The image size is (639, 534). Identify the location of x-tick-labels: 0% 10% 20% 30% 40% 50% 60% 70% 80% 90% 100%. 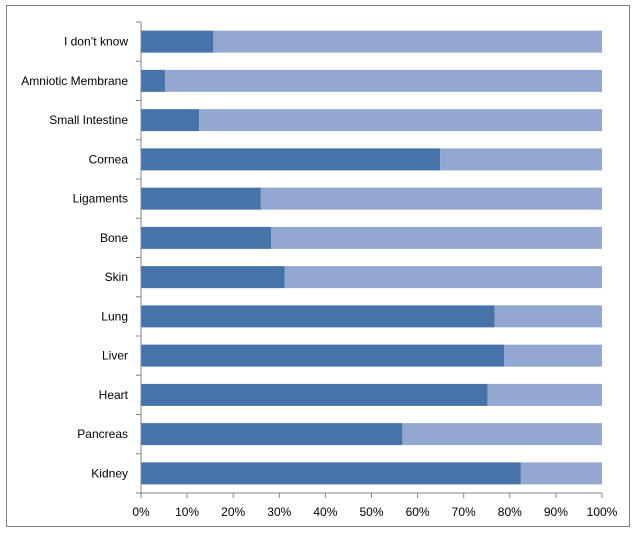
(374, 512).